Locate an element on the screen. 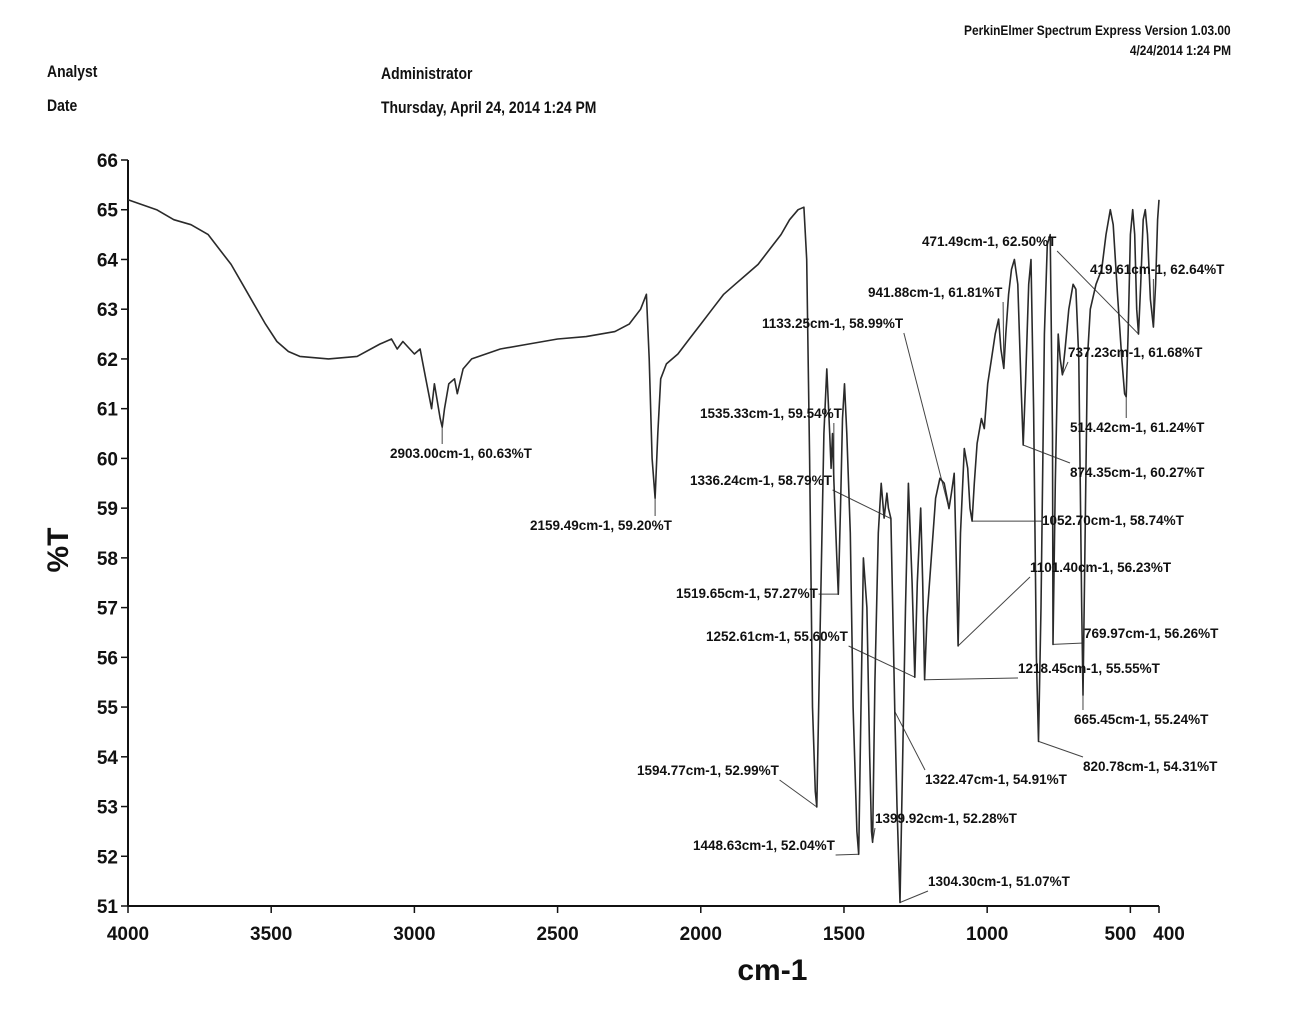 This screenshot has width=1299, height=1011. y-tick-label: 57 is located at coordinates (107, 609).